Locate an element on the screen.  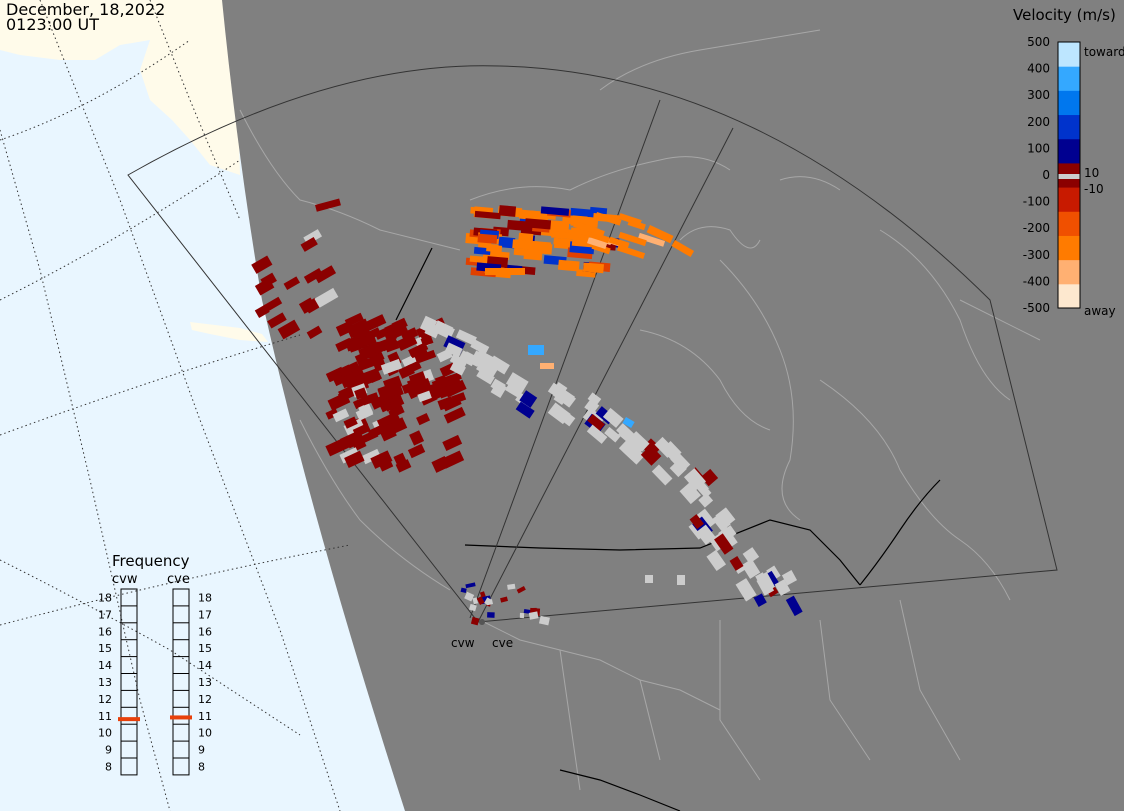
frequency-level-label-left: 14 is located at coordinates (105, 665).